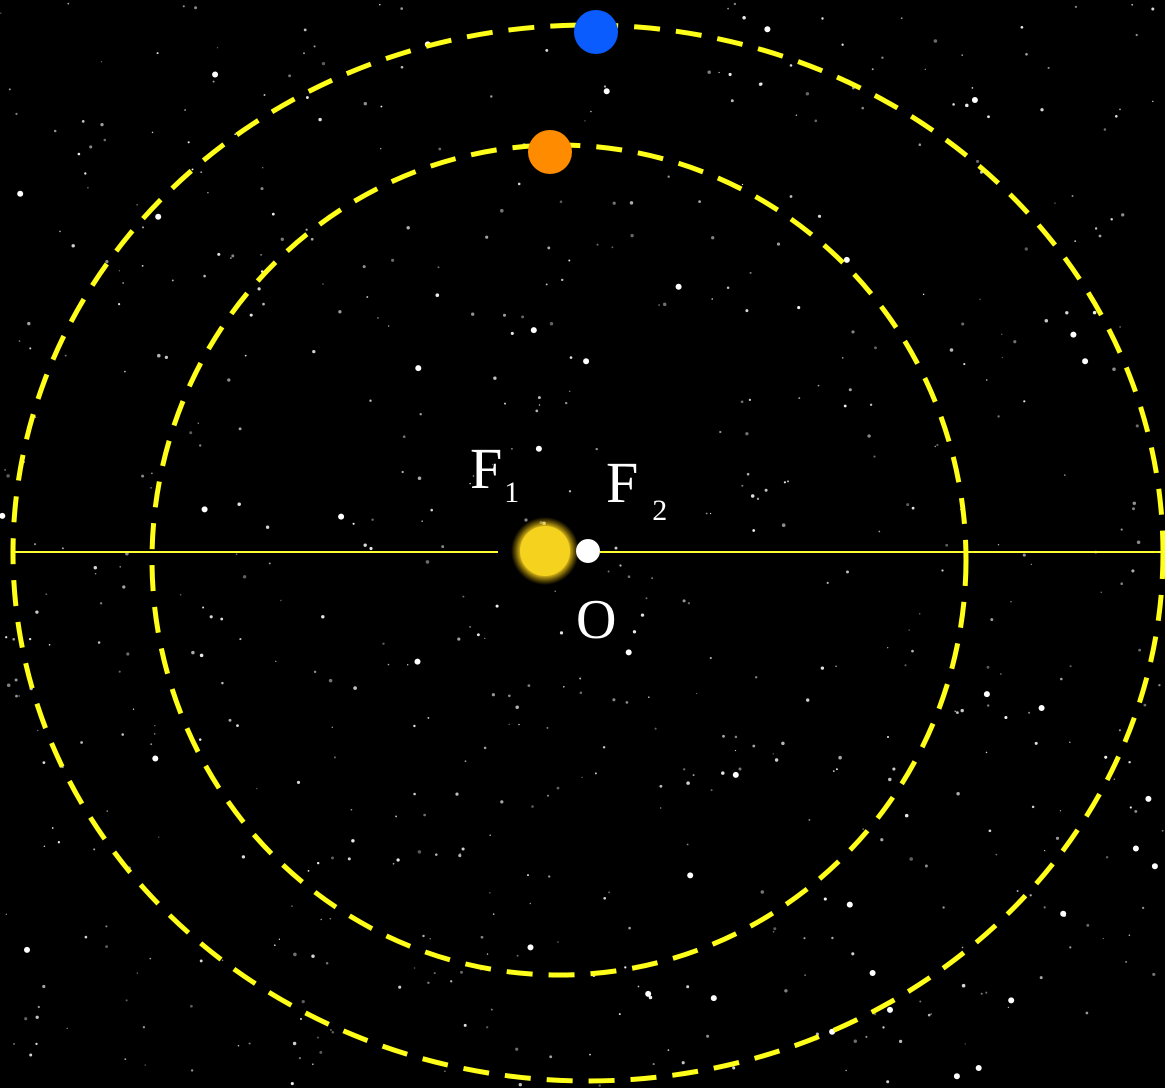 The image size is (1165, 1088). I want to click on blue-planet, so click(596, 32).